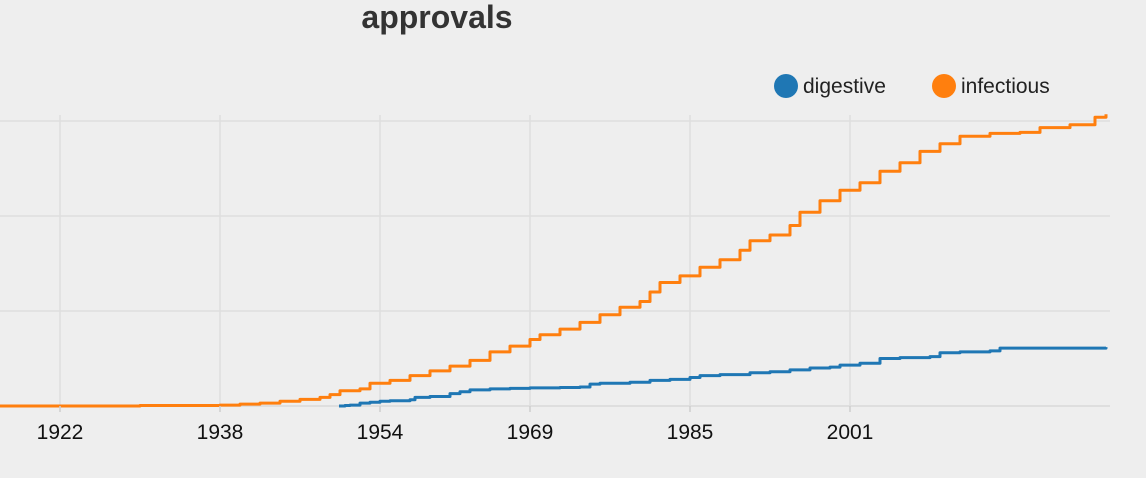 The width and height of the screenshot is (1146, 478). I want to click on legend-item-infectious: infectious, so click(991, 86).